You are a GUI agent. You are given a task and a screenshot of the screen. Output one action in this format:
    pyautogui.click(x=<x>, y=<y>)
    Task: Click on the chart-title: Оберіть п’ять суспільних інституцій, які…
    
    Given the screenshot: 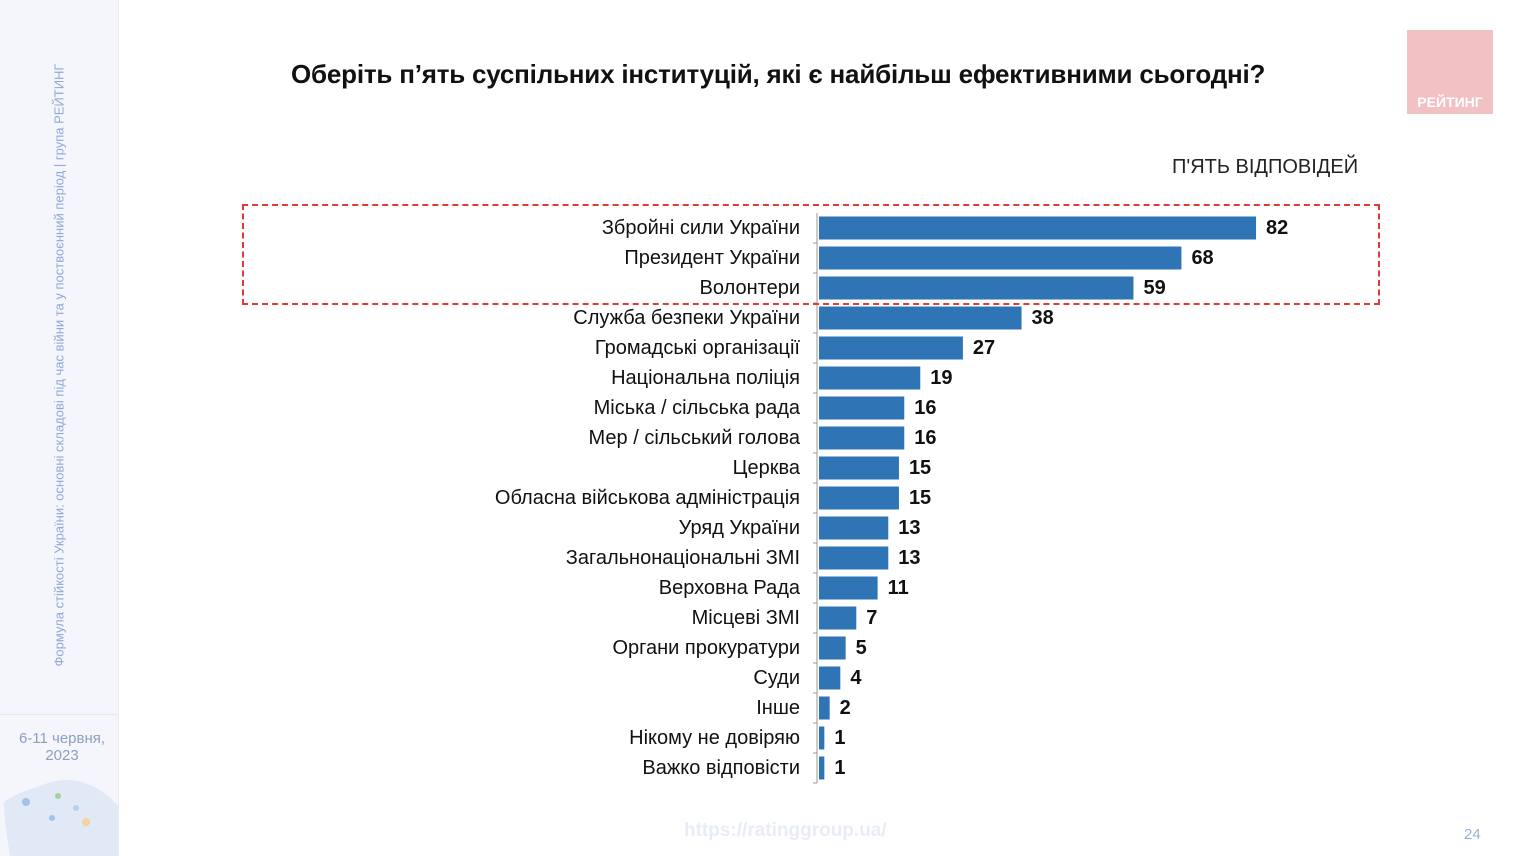 What is the action you would take?
    pyautogui.click(x=778, y=74)
    